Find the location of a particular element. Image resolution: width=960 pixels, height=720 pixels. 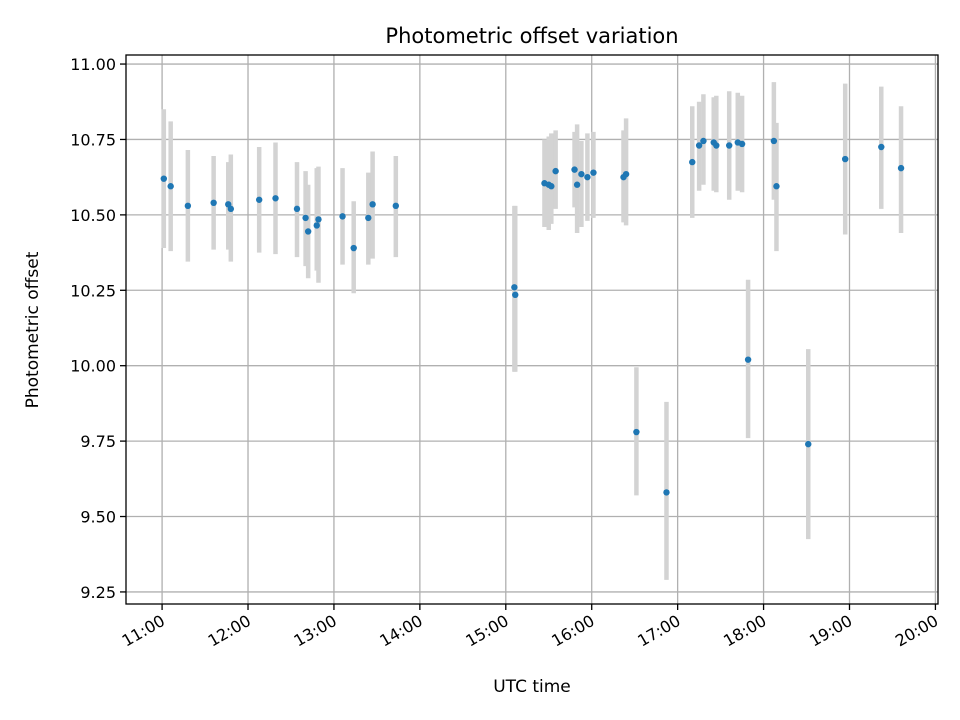

y-tick-label: 9.25 is located at coordinates (98, 592).